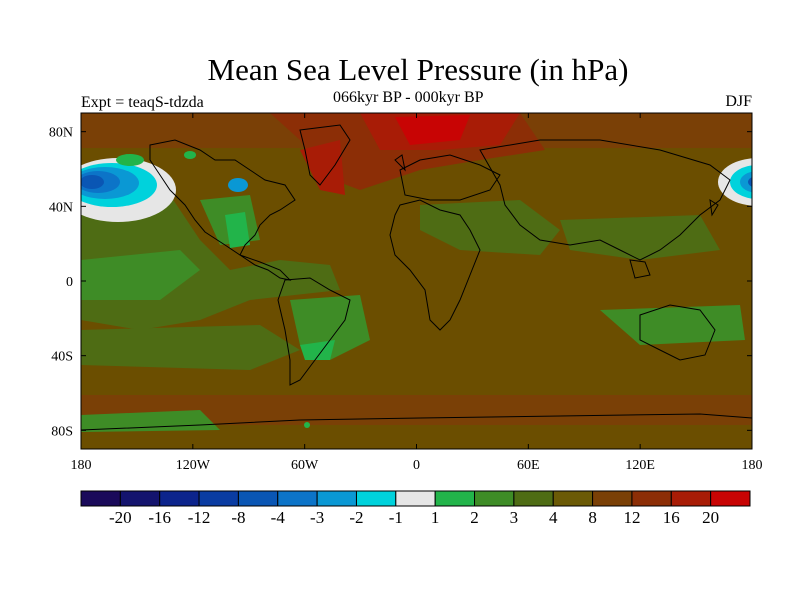 This screenshot has width=800, height=600. What do you see at coordinates (140, 275) in the screenshot?
I see `tropical-pacific-green` at bounding box center [140, 275].